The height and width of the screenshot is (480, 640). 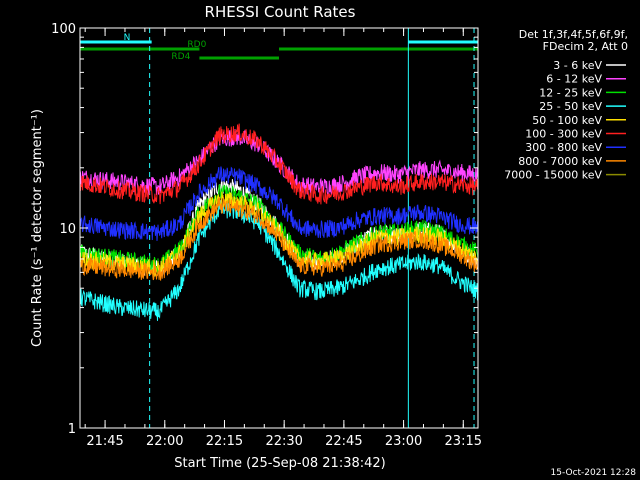 What do you see at coordinates (224, 441) in the screenshot?
I see `x-tick-label-2: 22:15` at bounding box center [224, 441].